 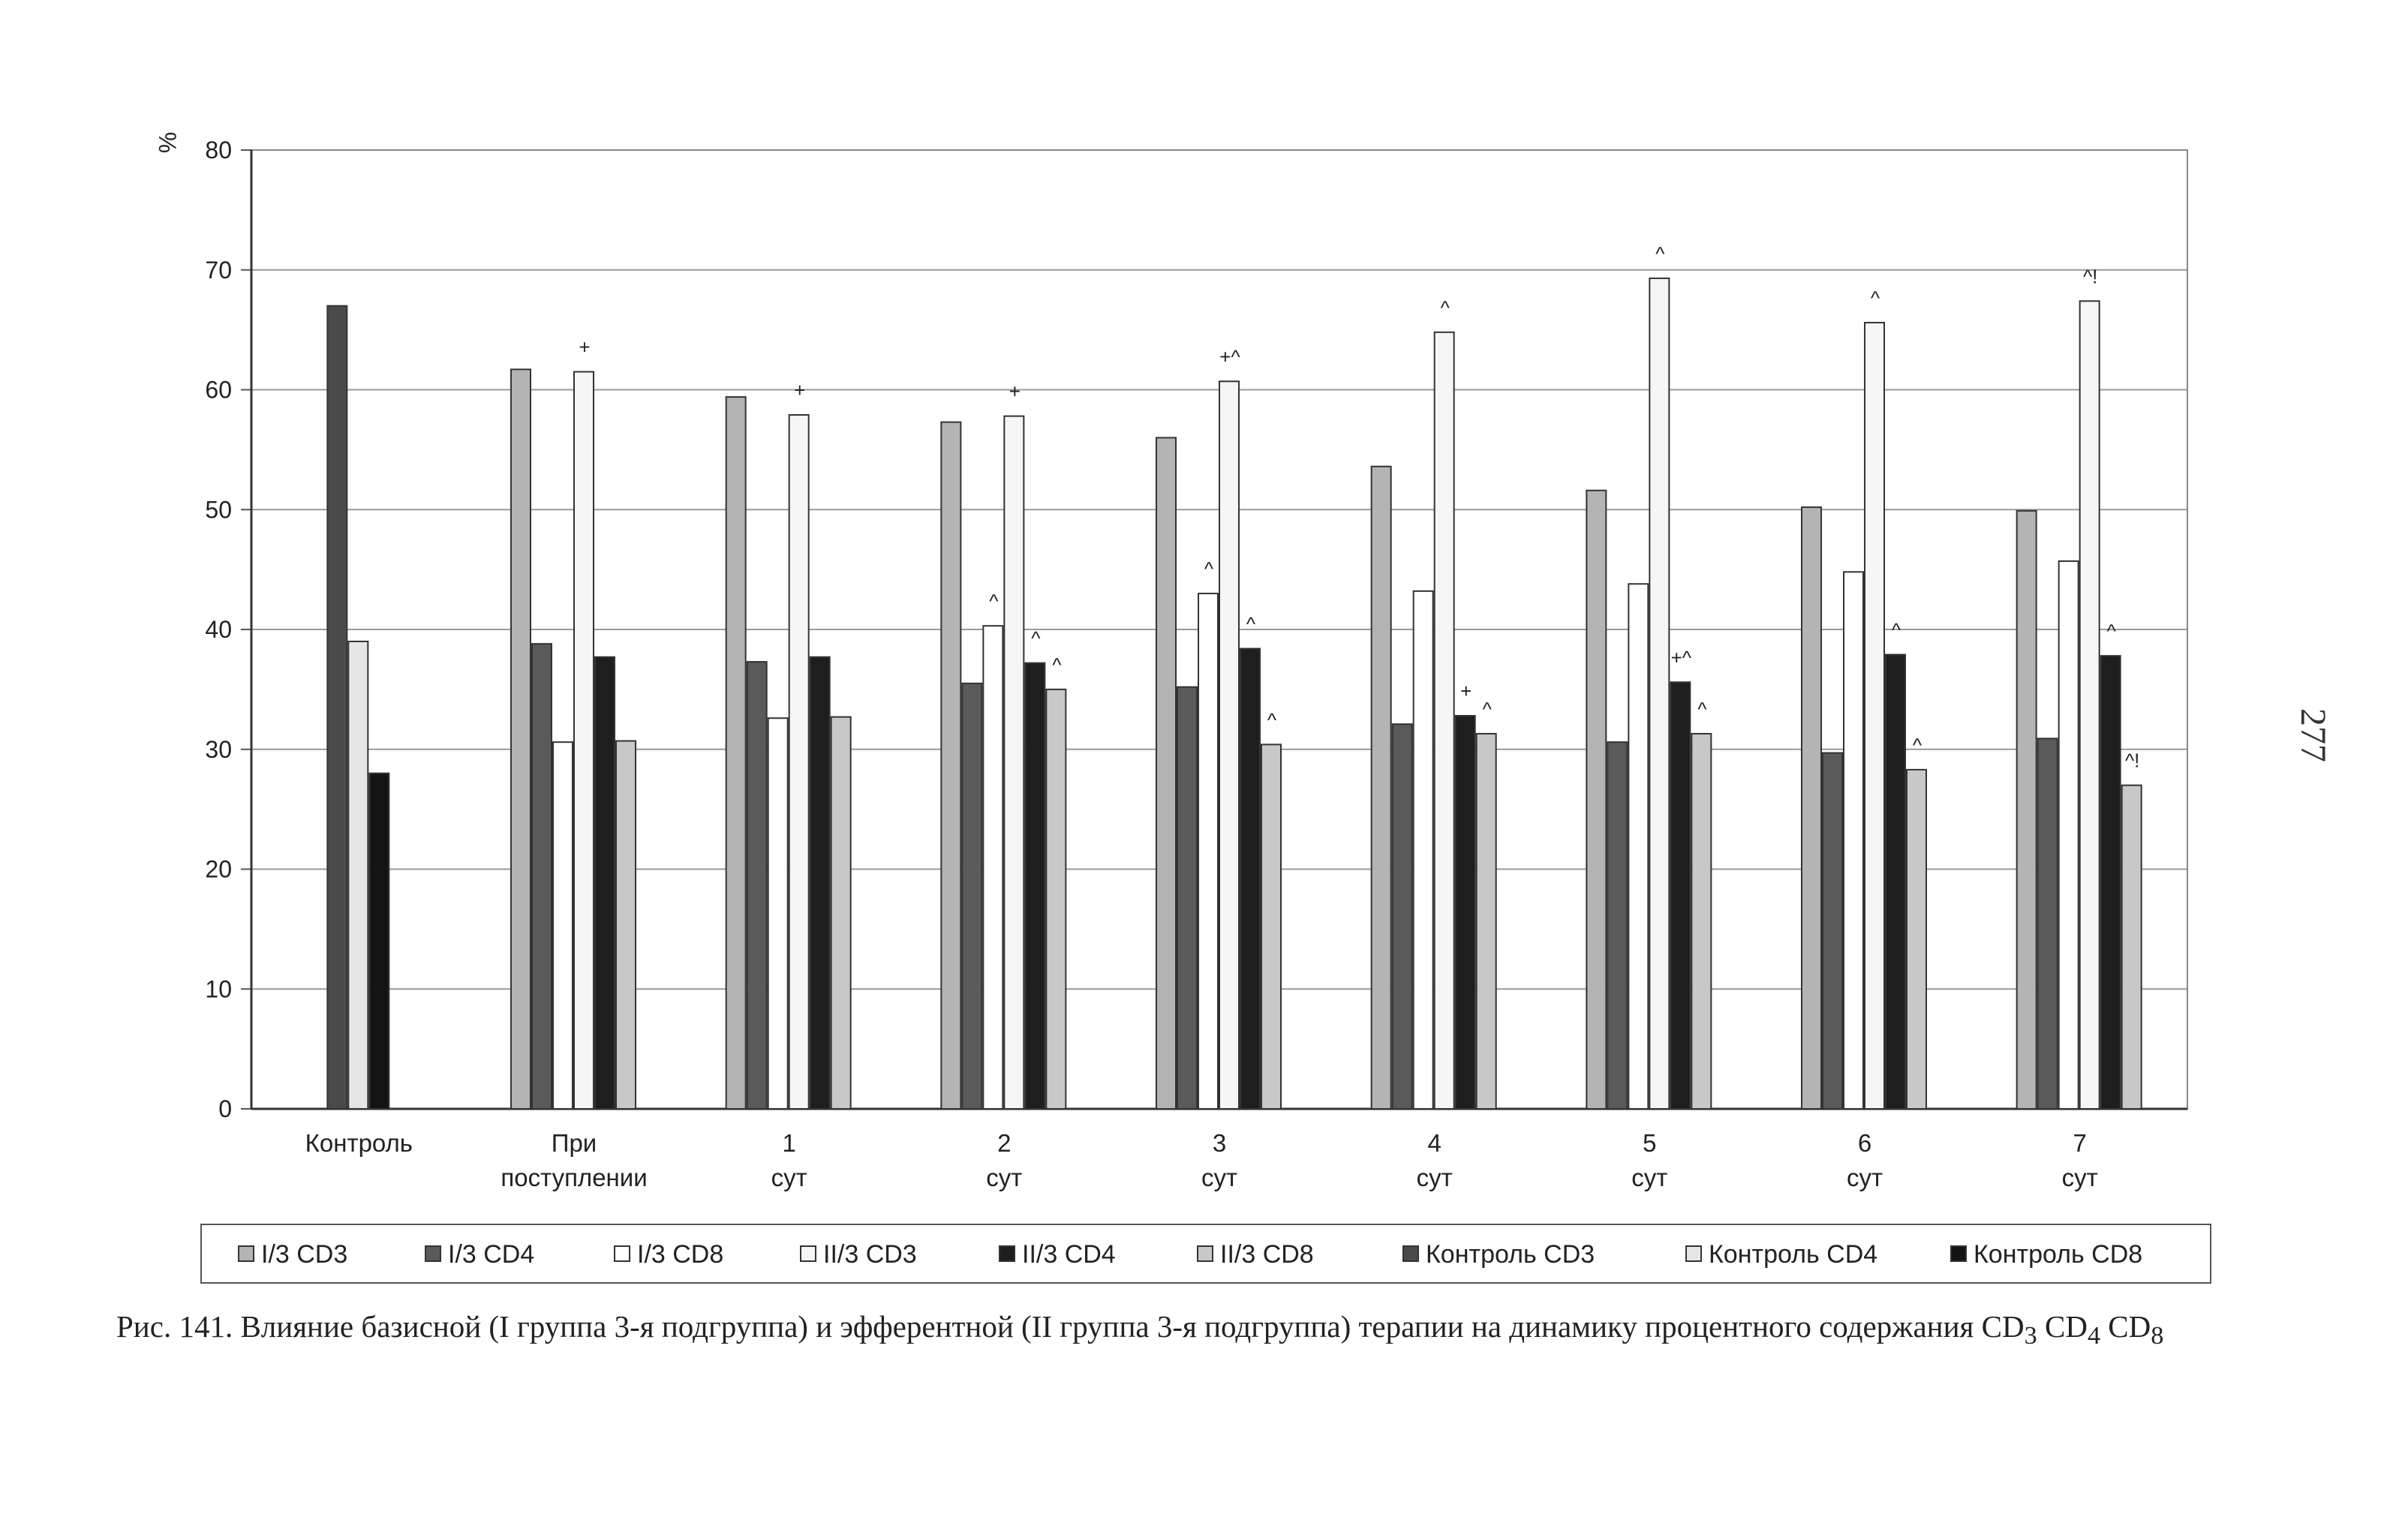 I want to click on y-tick-label: 10, so click(x=219, y=988).